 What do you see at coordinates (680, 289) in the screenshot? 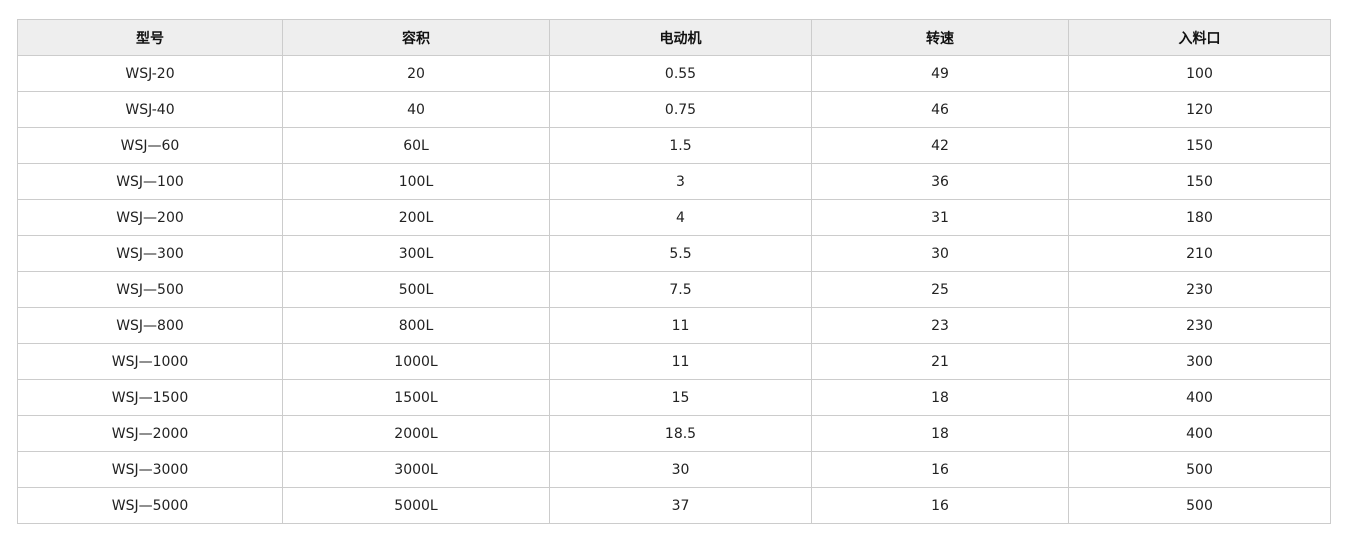
I see `table-cell: 7.5` at bounding box center [680, 289].